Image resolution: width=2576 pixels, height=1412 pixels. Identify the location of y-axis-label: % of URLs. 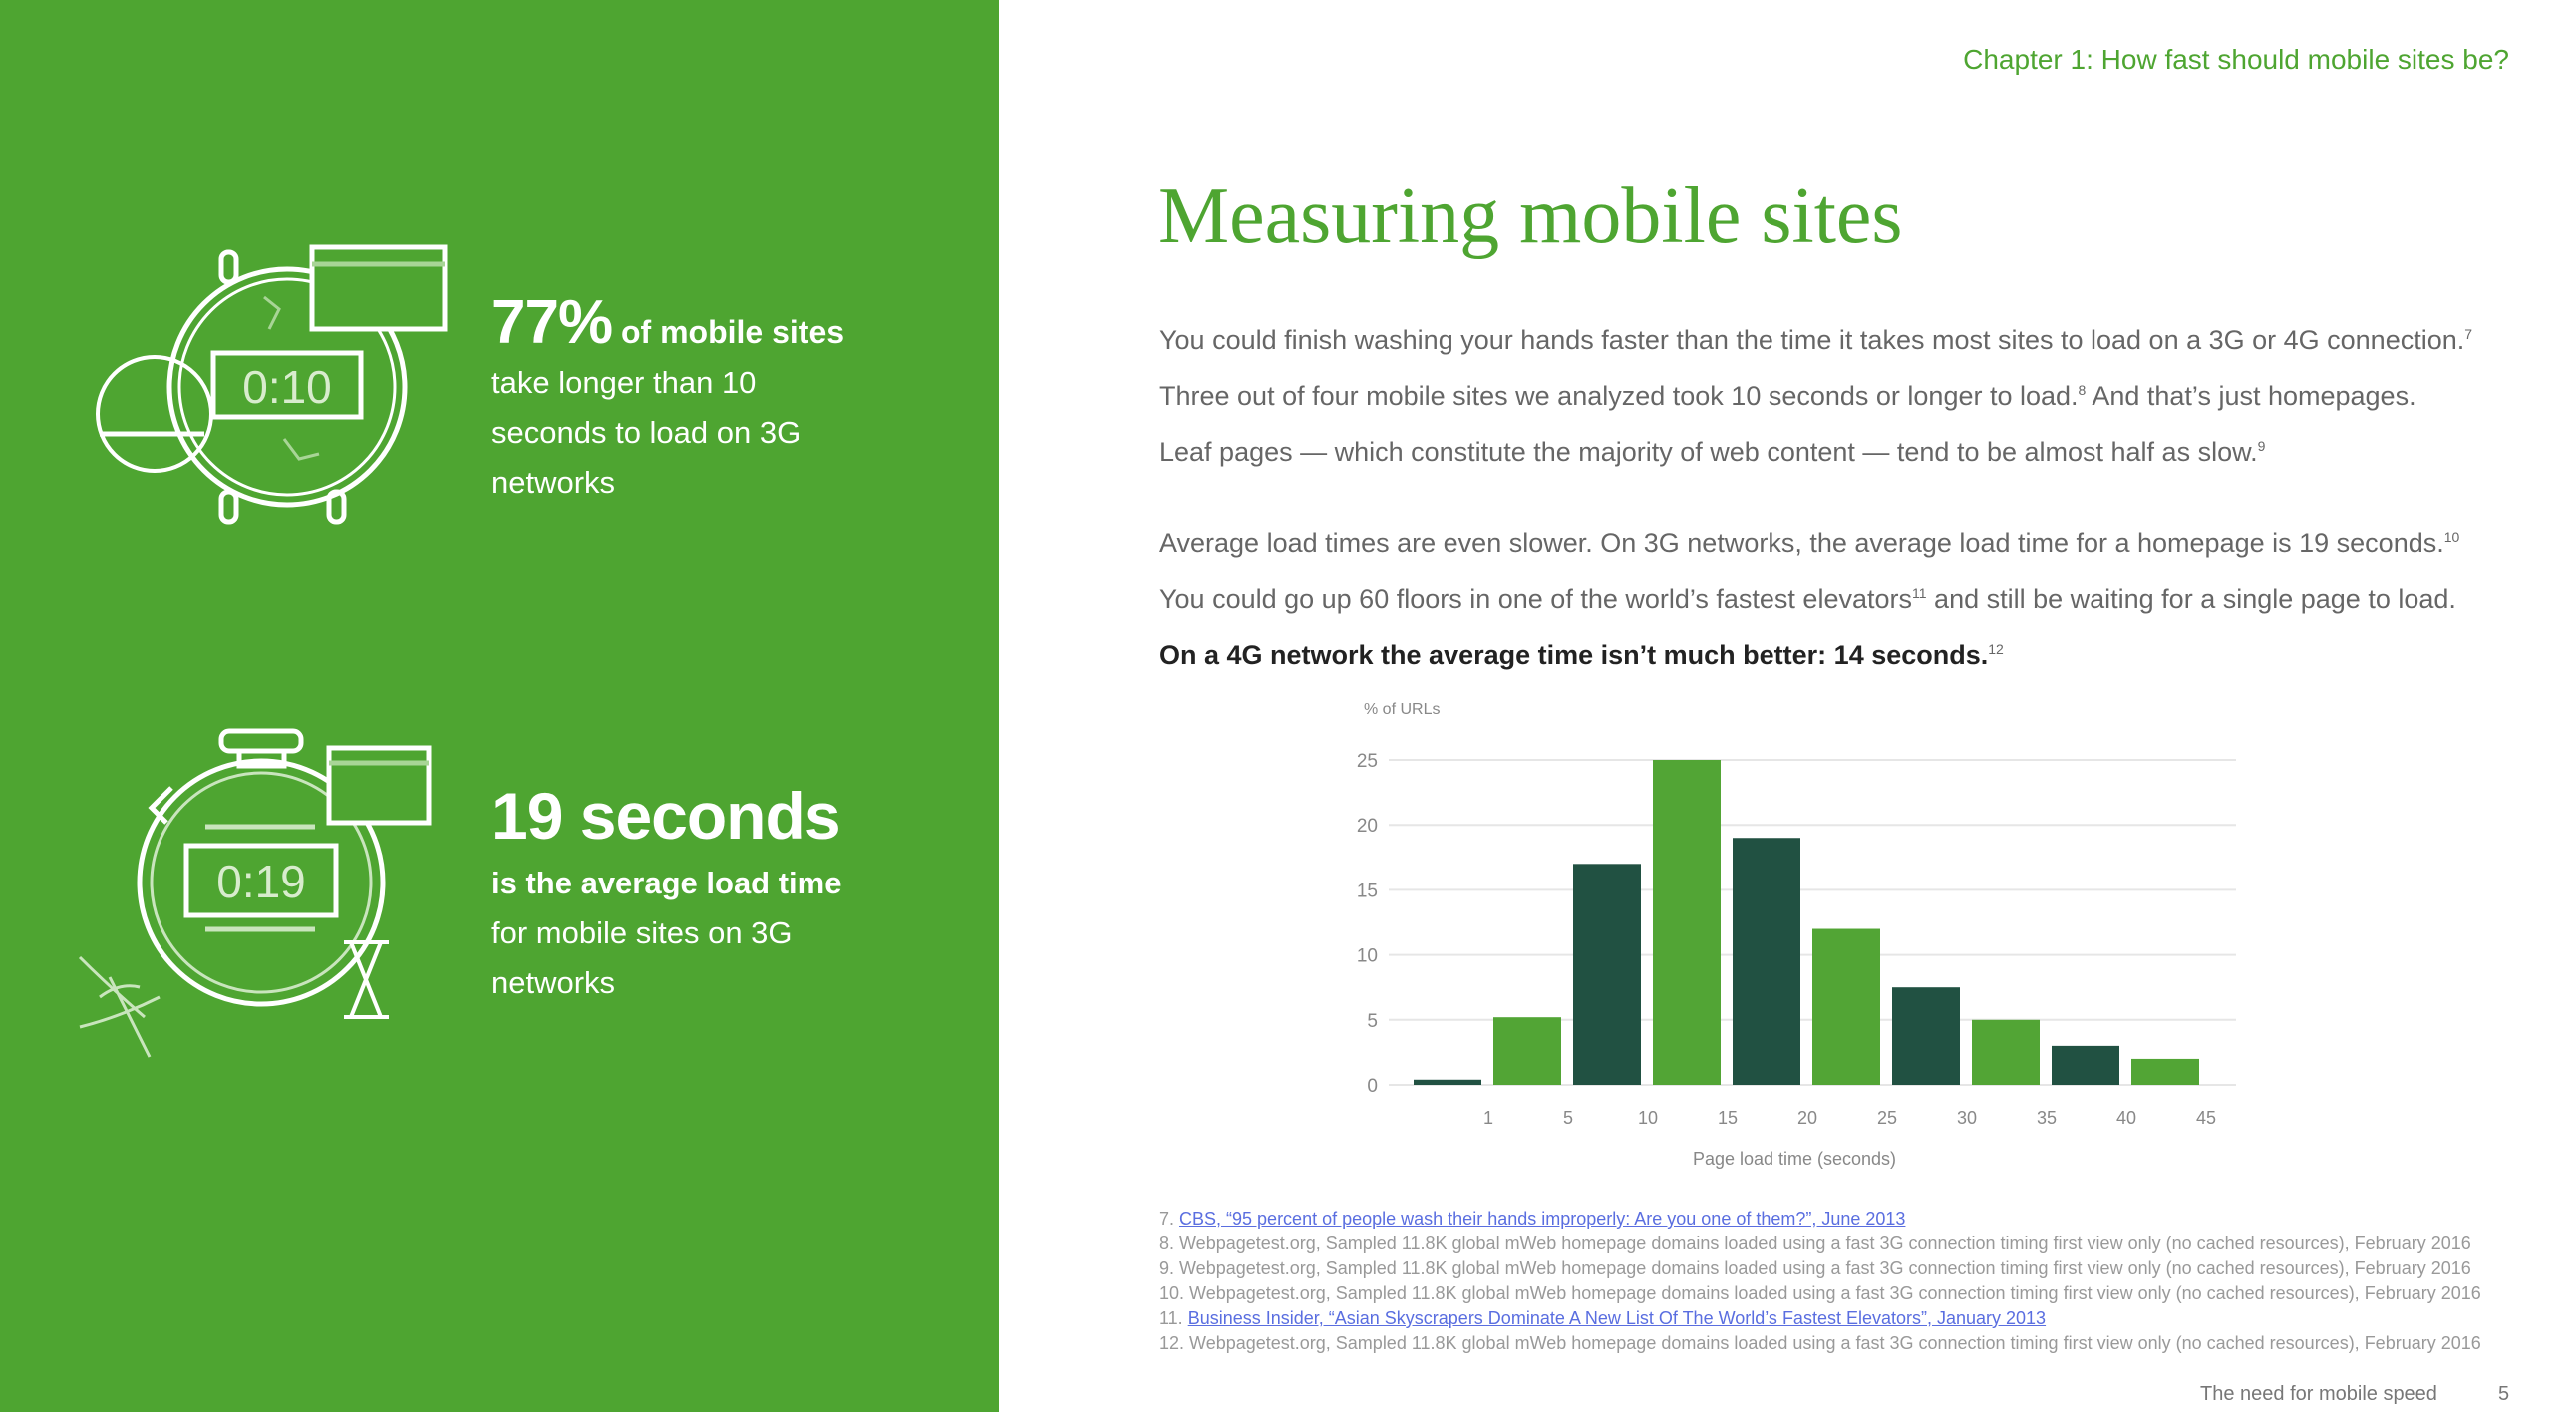
(1402, 709).